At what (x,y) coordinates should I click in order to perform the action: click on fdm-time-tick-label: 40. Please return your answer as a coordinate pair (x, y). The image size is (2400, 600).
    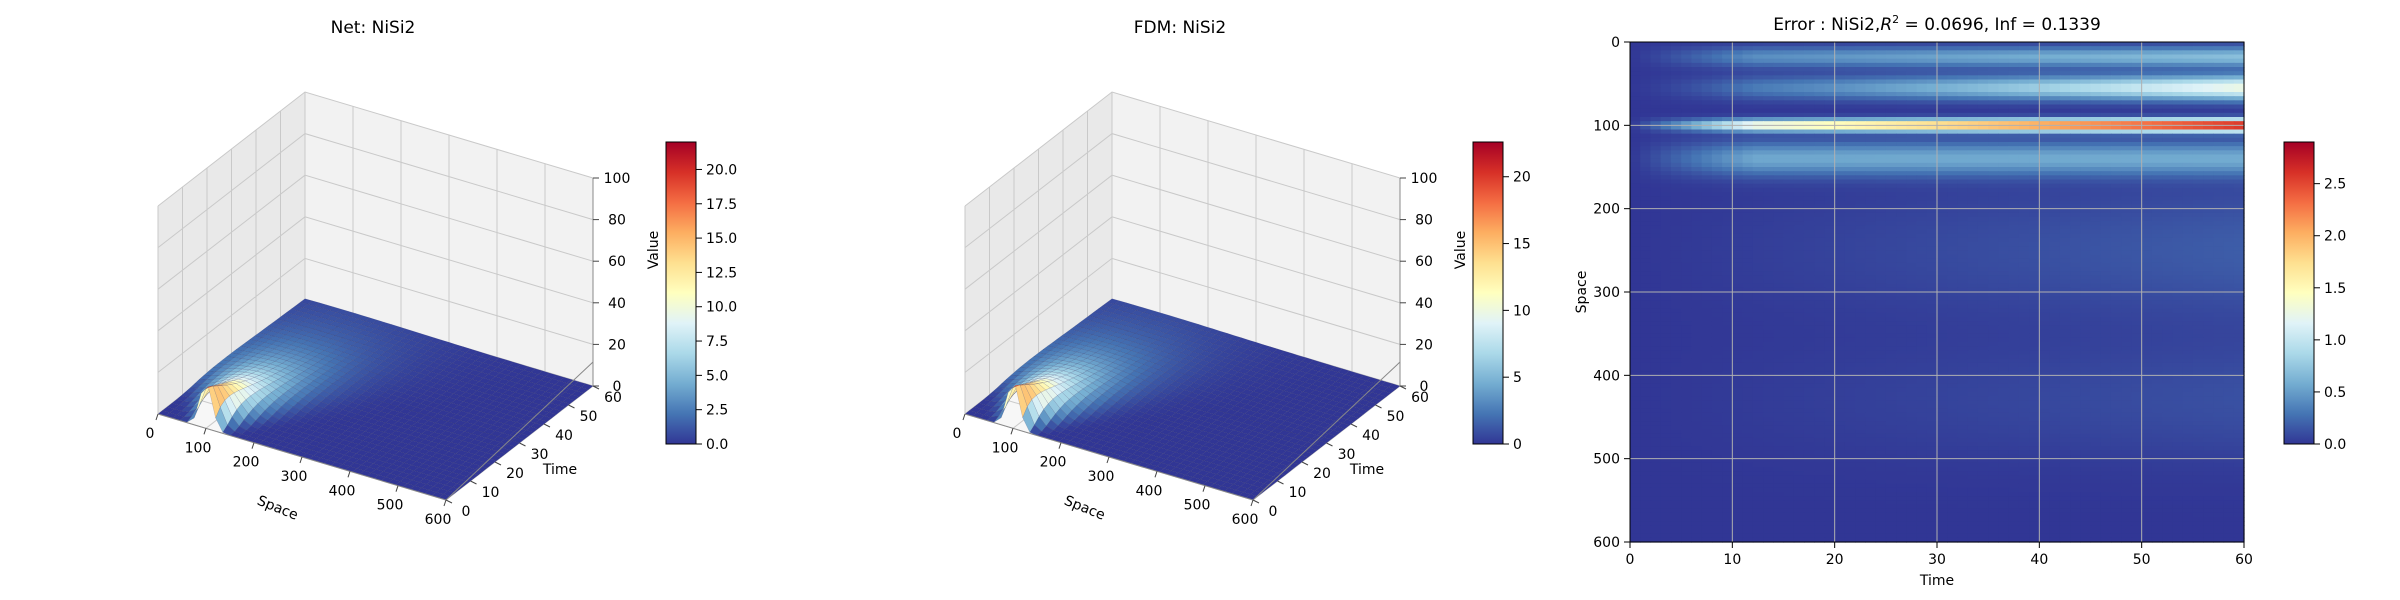
    Looking at the image, I should click on (1371, 436).